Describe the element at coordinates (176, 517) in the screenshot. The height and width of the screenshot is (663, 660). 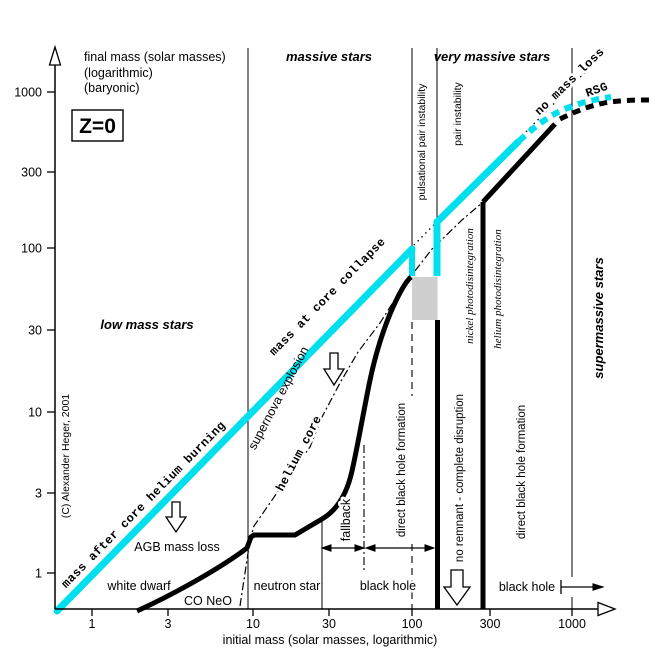
I see `agb-mass-loss-arrow-icon` at that location.